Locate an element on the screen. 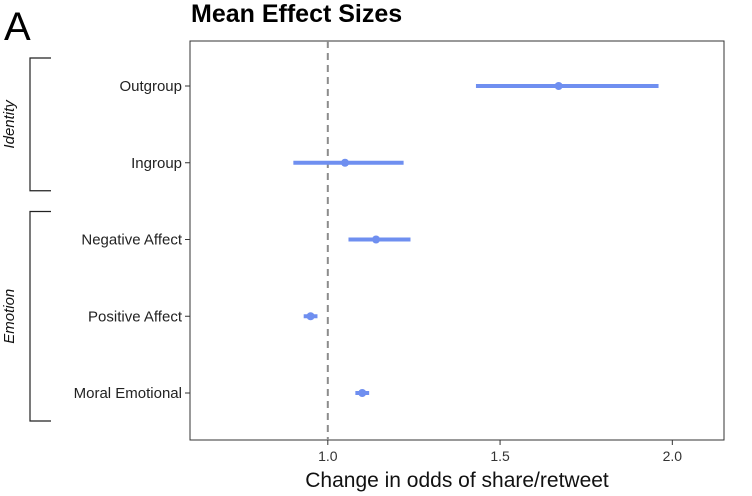  category-label: Positive Affect is located at coordinates (135, 316).